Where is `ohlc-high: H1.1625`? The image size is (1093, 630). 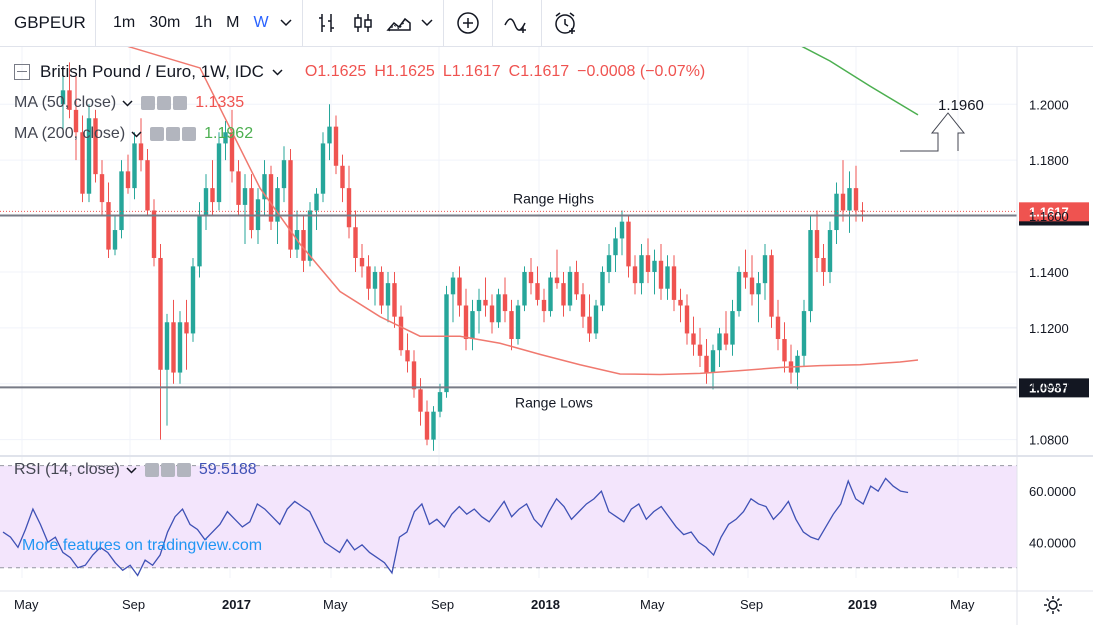 ohlc-high: H1.1625 is located at coordinates (404, 71).